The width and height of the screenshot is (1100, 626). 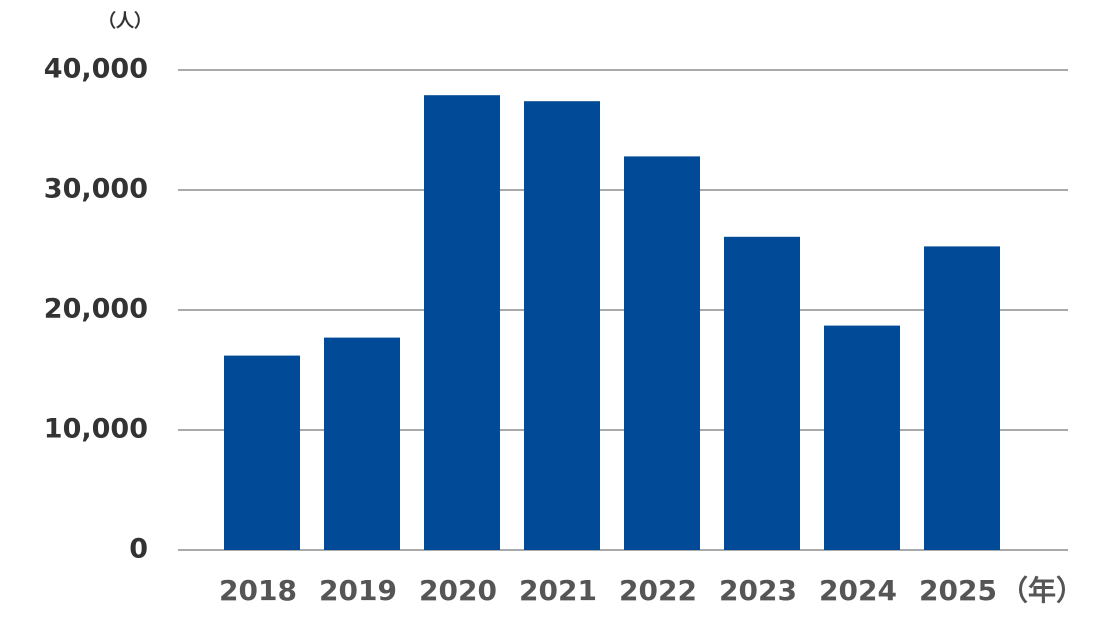 What do you see at coordinates (96, 69) in the screenshot?
I see `y-tick-label: 40,000` at bounding box center [96, 69].